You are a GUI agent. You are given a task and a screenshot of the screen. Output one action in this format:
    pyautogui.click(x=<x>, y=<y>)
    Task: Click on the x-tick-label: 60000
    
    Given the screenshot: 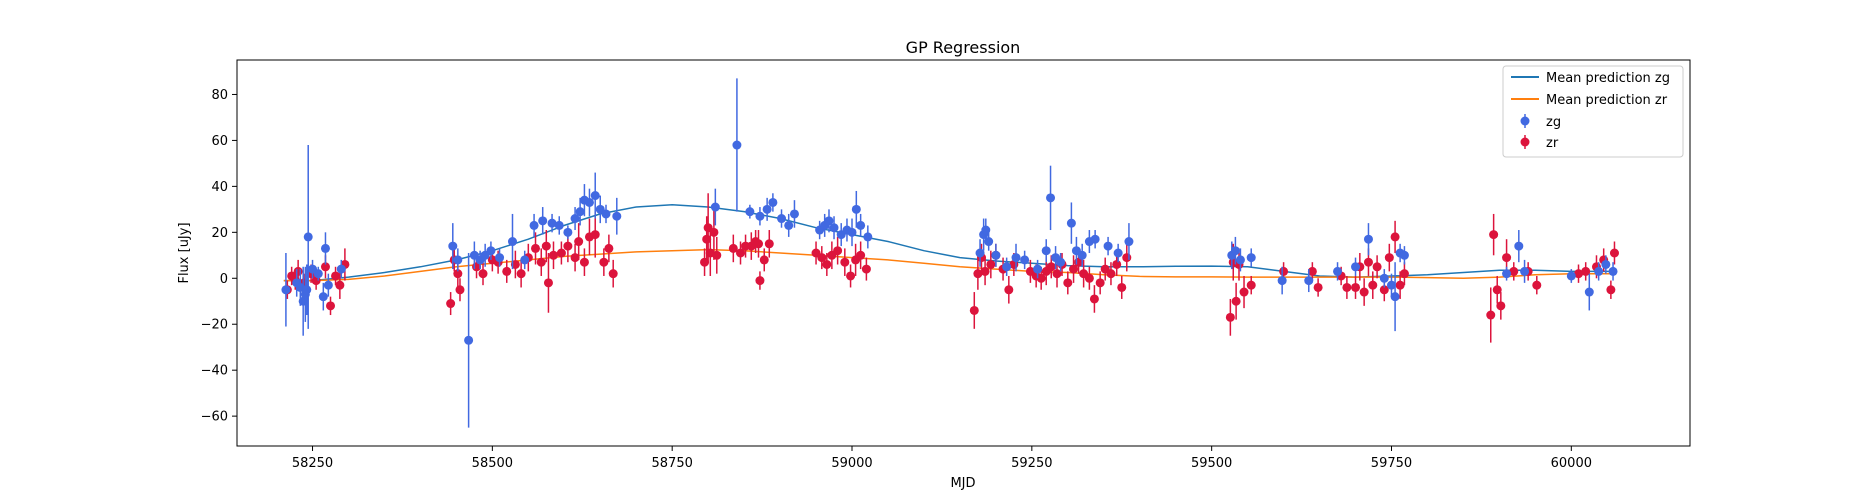 What is the action you would take?
    pyautogui.click(x=1571, y=463)
    